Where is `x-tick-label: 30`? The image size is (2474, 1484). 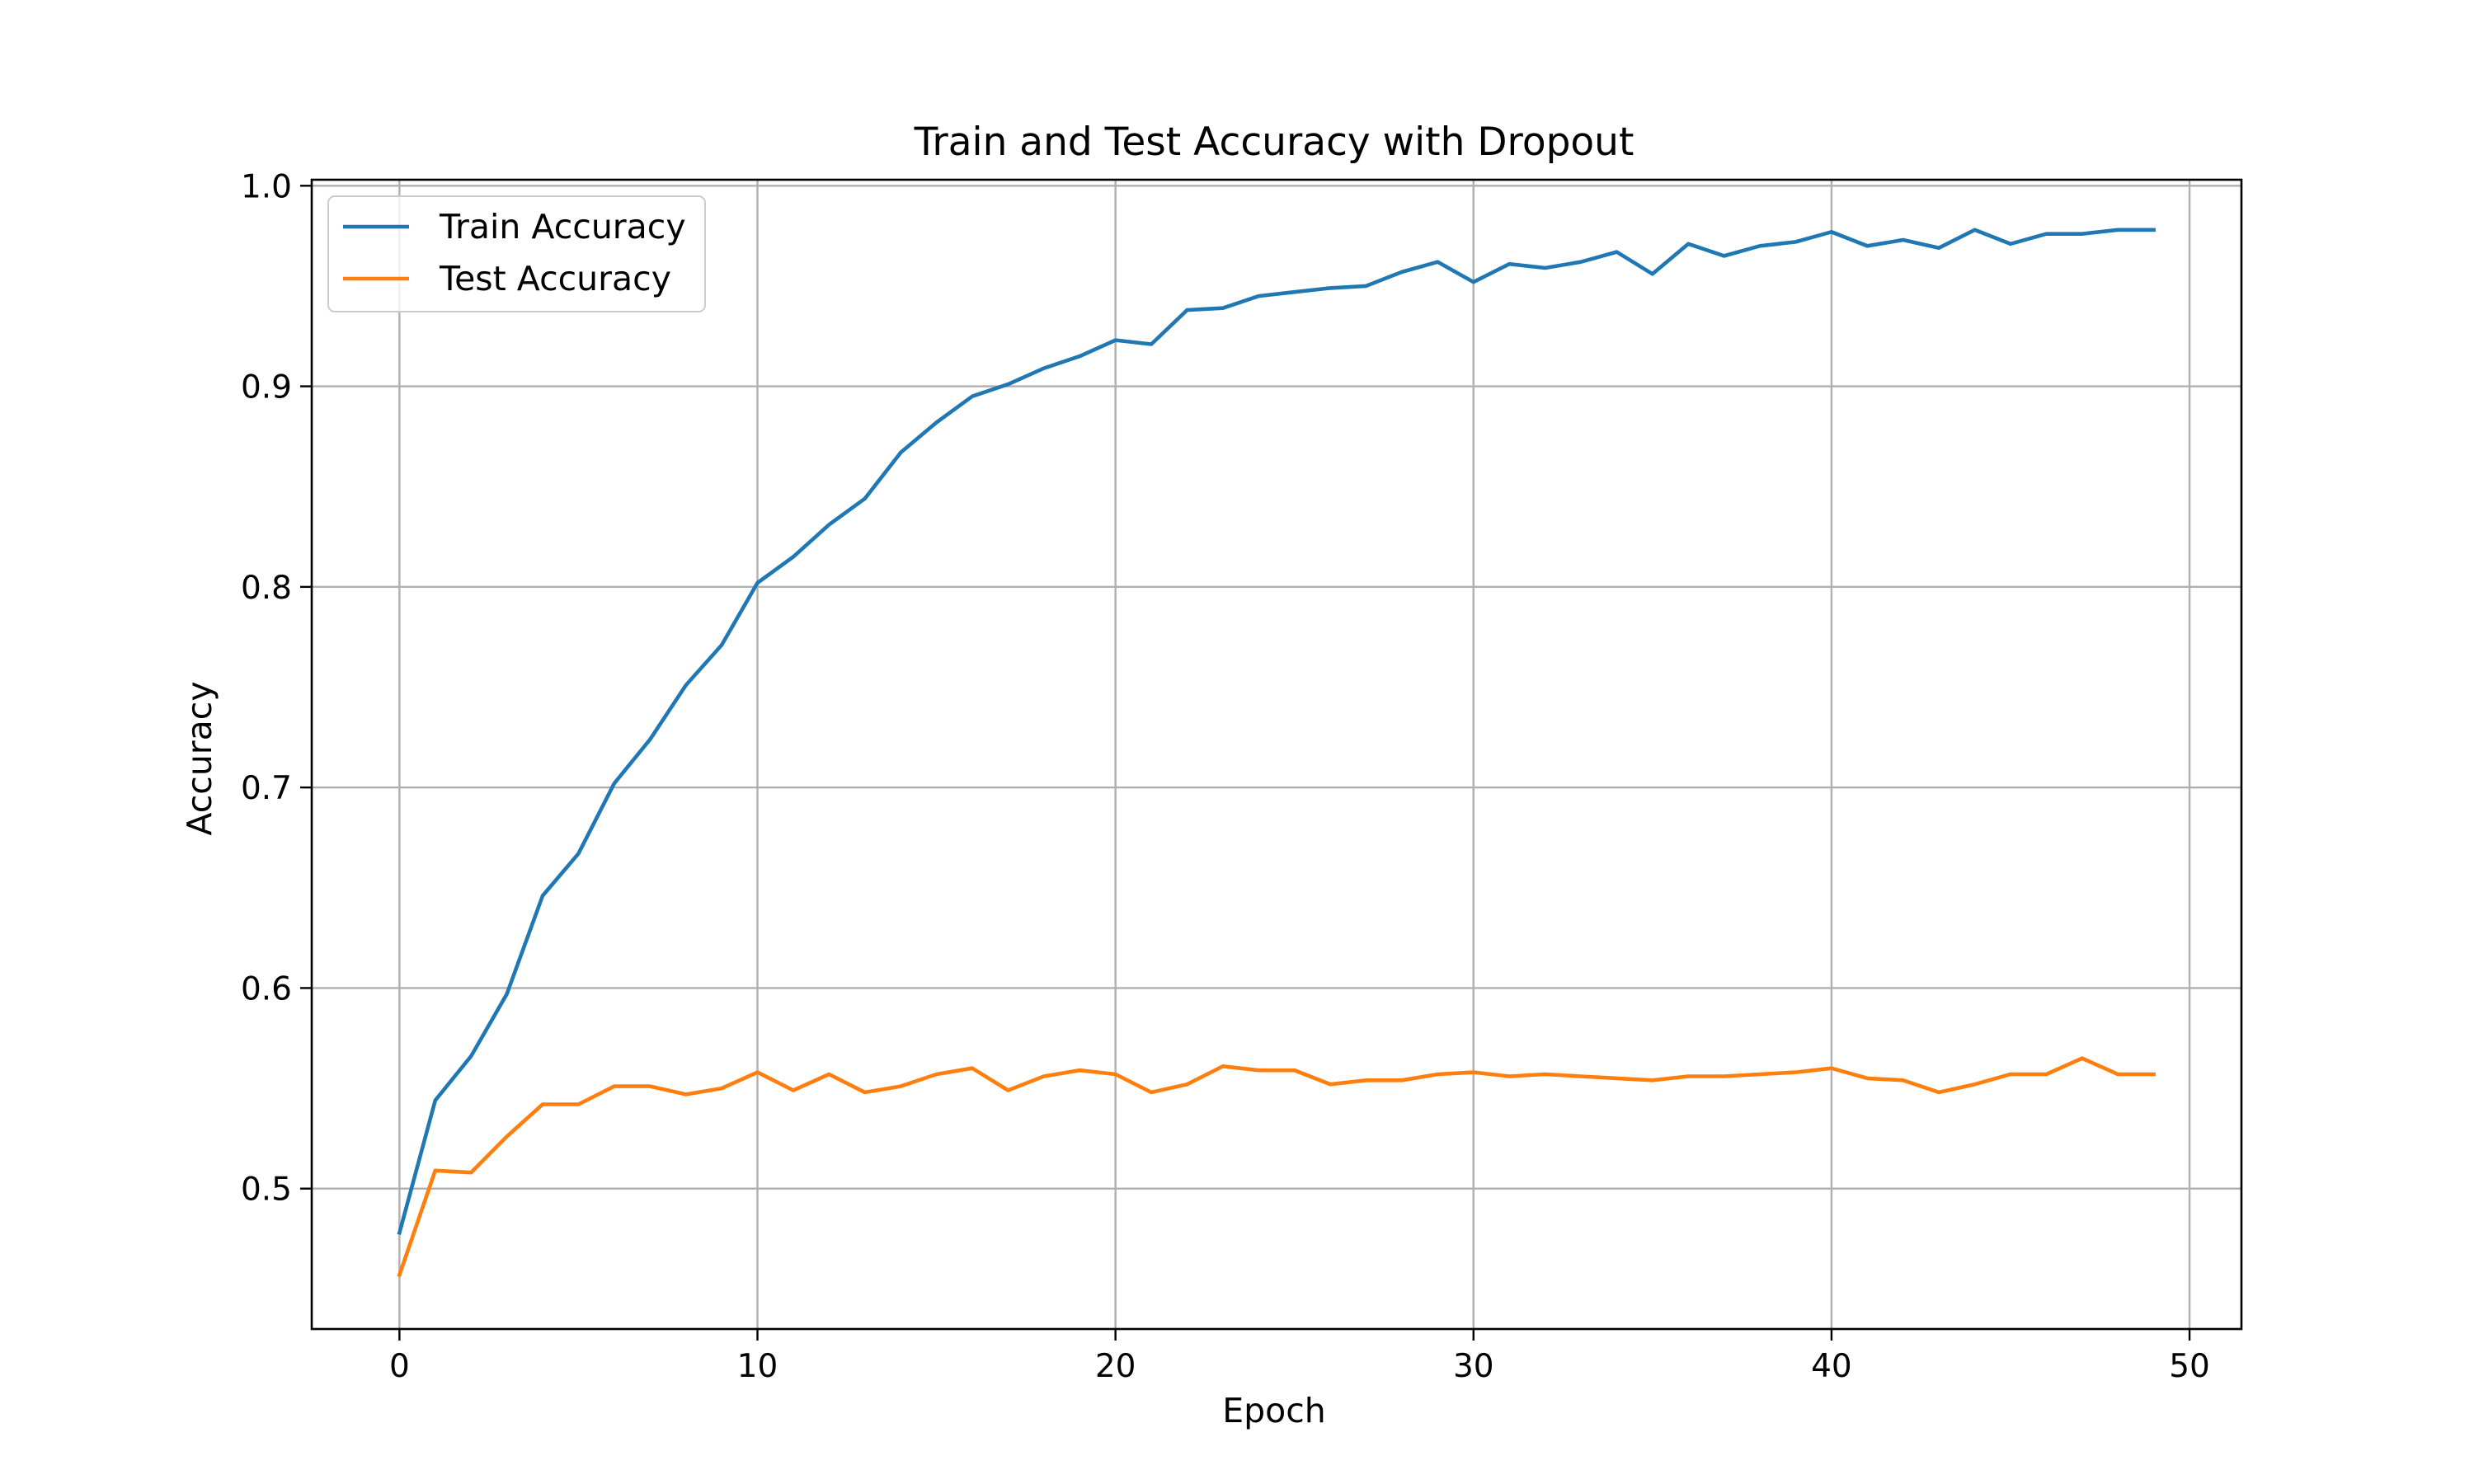 x-tick-label: 30 is located at coordinates (1473, 1366).